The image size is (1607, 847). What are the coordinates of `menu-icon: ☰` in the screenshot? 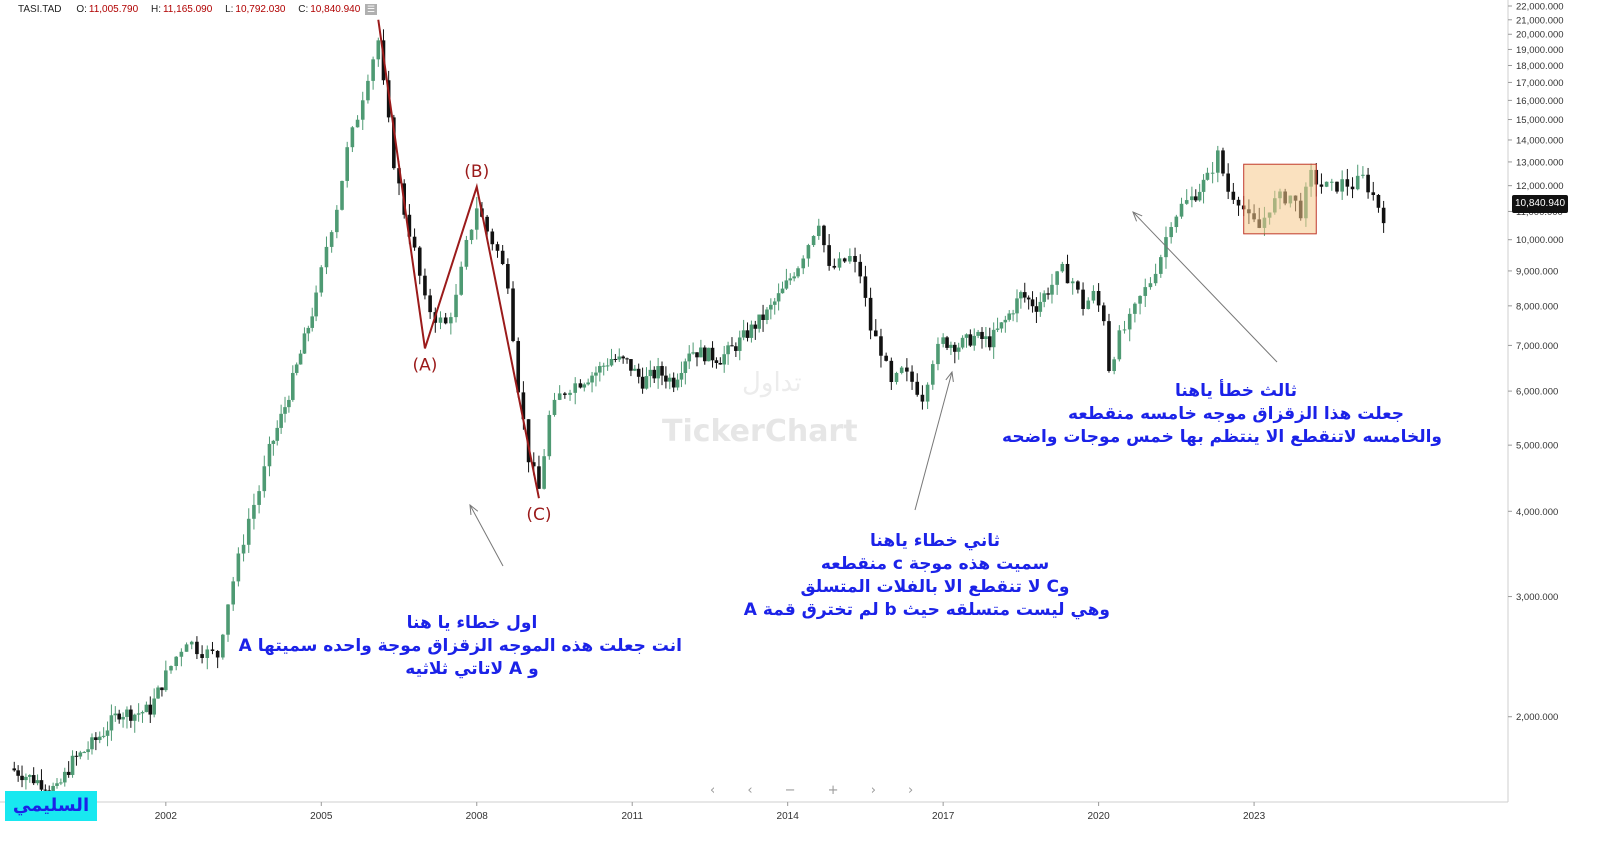 It's located at (371, 9).